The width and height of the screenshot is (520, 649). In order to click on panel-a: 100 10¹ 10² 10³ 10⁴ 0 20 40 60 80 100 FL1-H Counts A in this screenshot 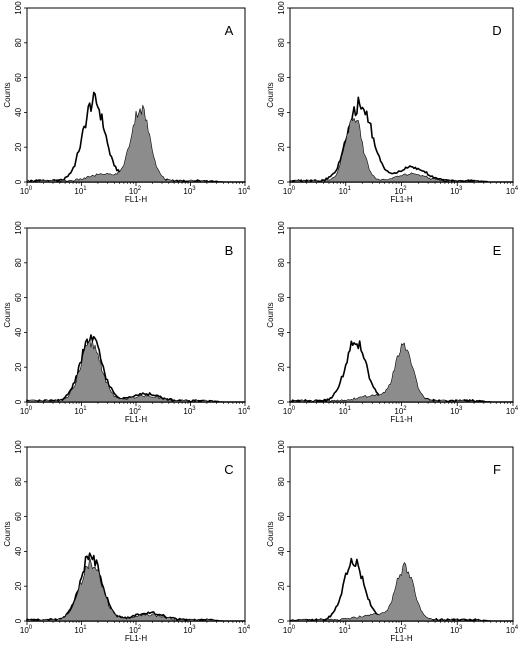, I will do `click(127, 102)`.